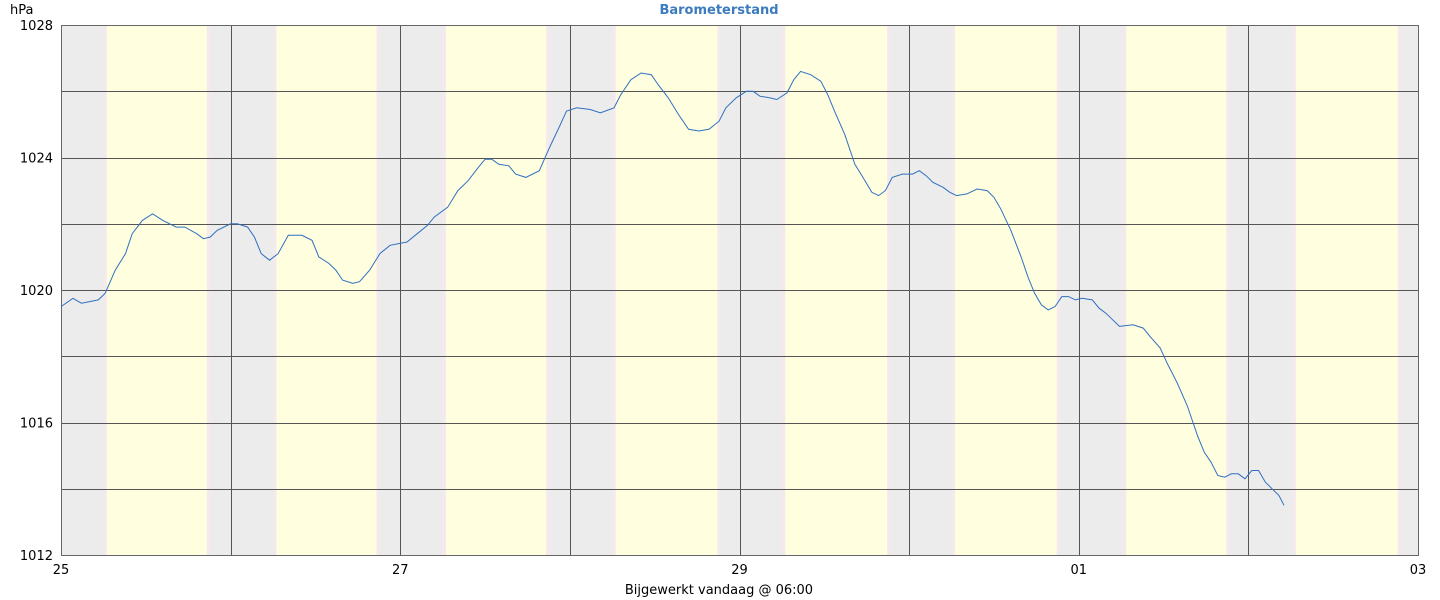  I want to click on y-tick-label: 1012, so click(36, 556).